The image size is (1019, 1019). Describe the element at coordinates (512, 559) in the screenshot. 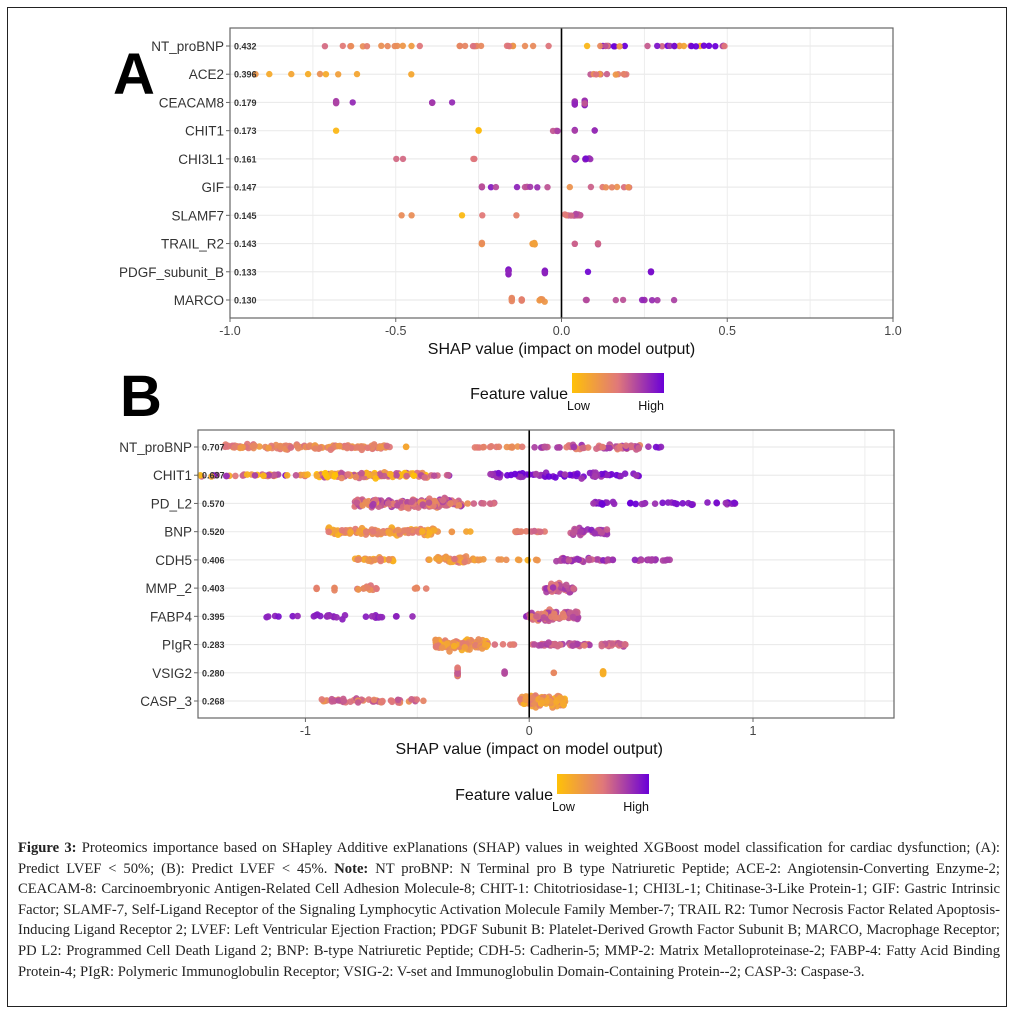

I see `feature-row-cdh5` at that location.